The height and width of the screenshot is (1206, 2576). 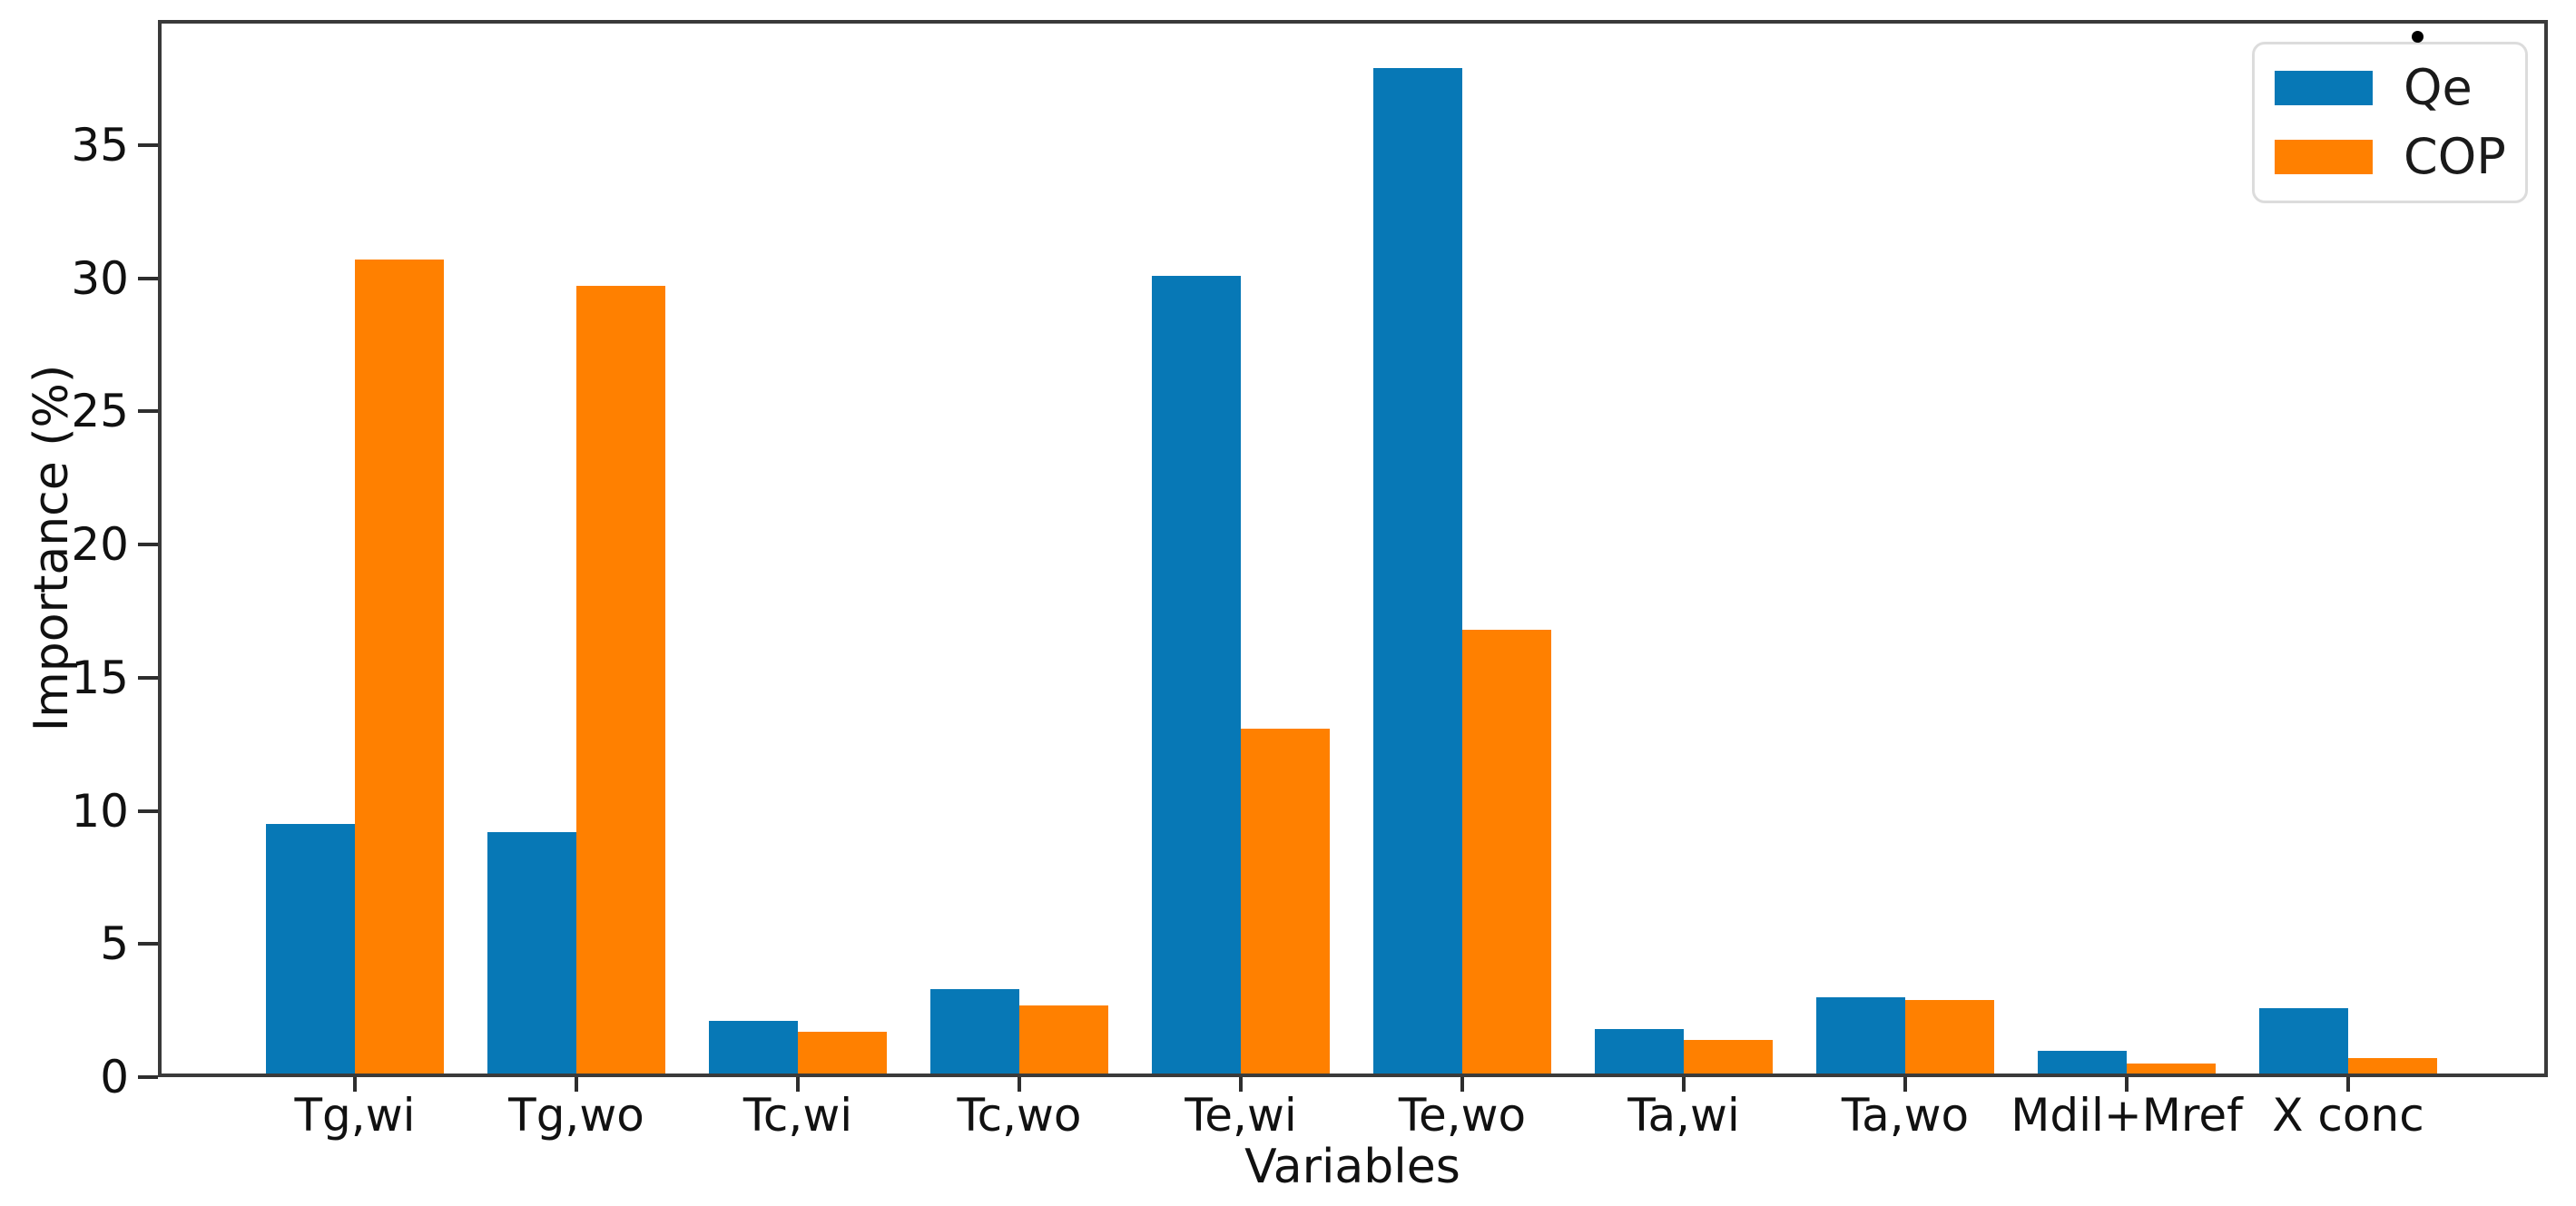 I want to click on y-tick-label: 10, so click(x=100, y=812).